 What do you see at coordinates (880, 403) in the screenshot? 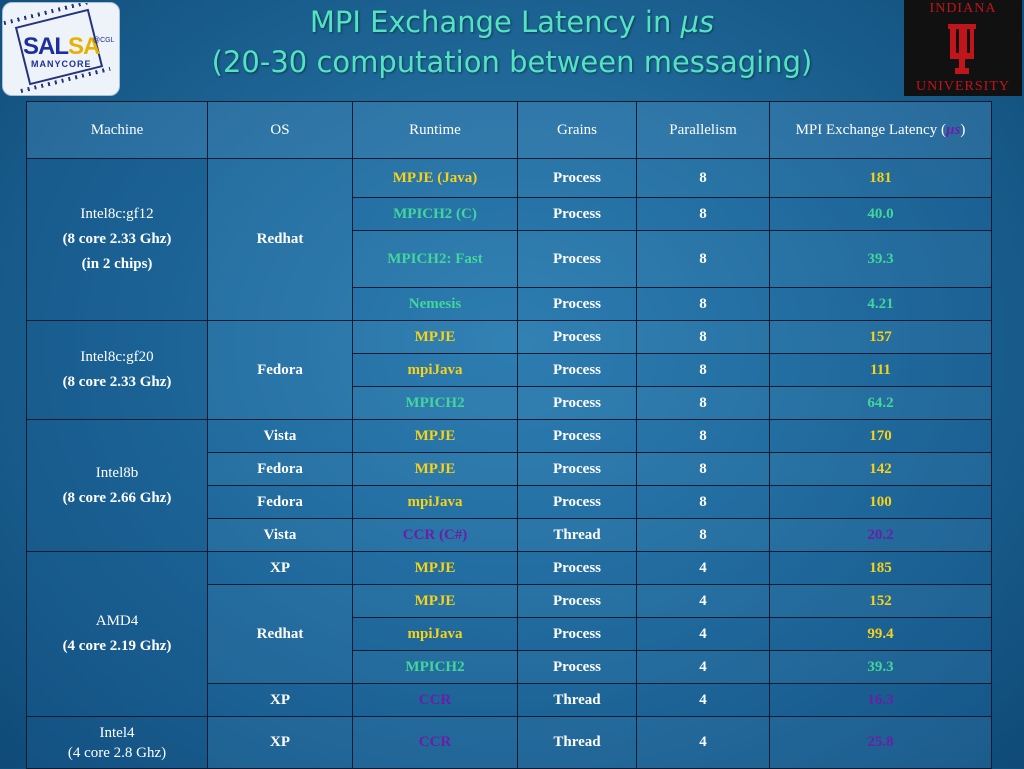
I see `latency-cell: 64.2` at bounding box center [880, 403].